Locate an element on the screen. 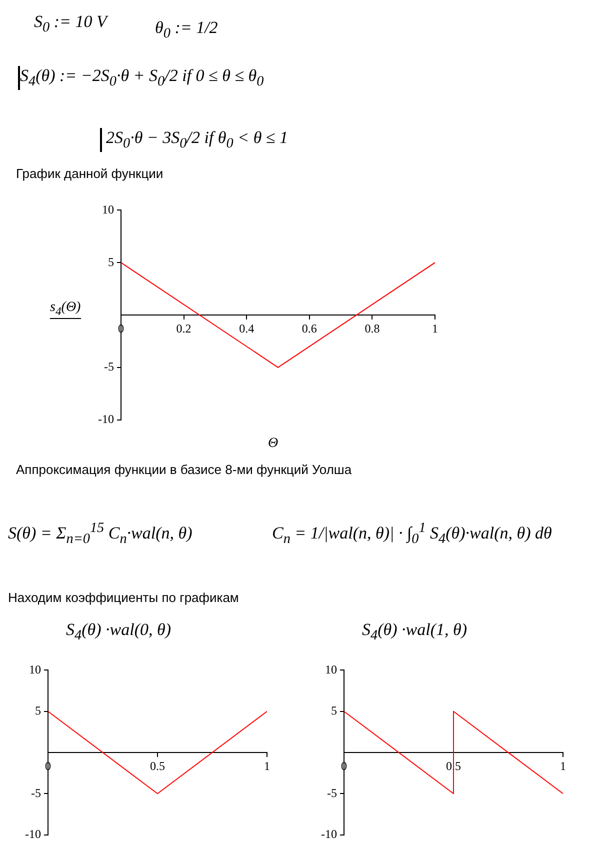 The image size is (589, 854). chart-title: S$_{4}$(θ) ·wal(0, θ) is located at coordinates (118, 632).